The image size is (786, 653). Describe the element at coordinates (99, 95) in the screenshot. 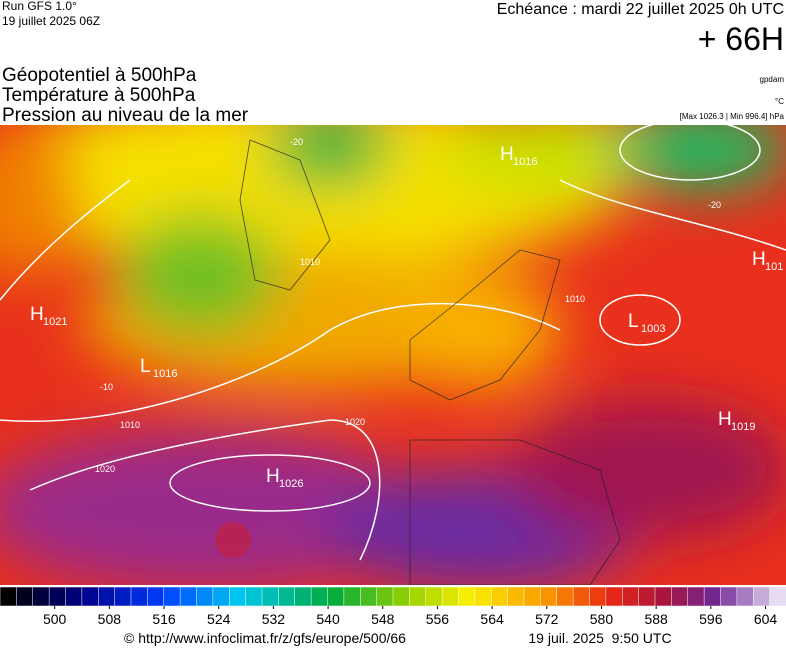

I see `title-line: Température à 500hPa` at that location.